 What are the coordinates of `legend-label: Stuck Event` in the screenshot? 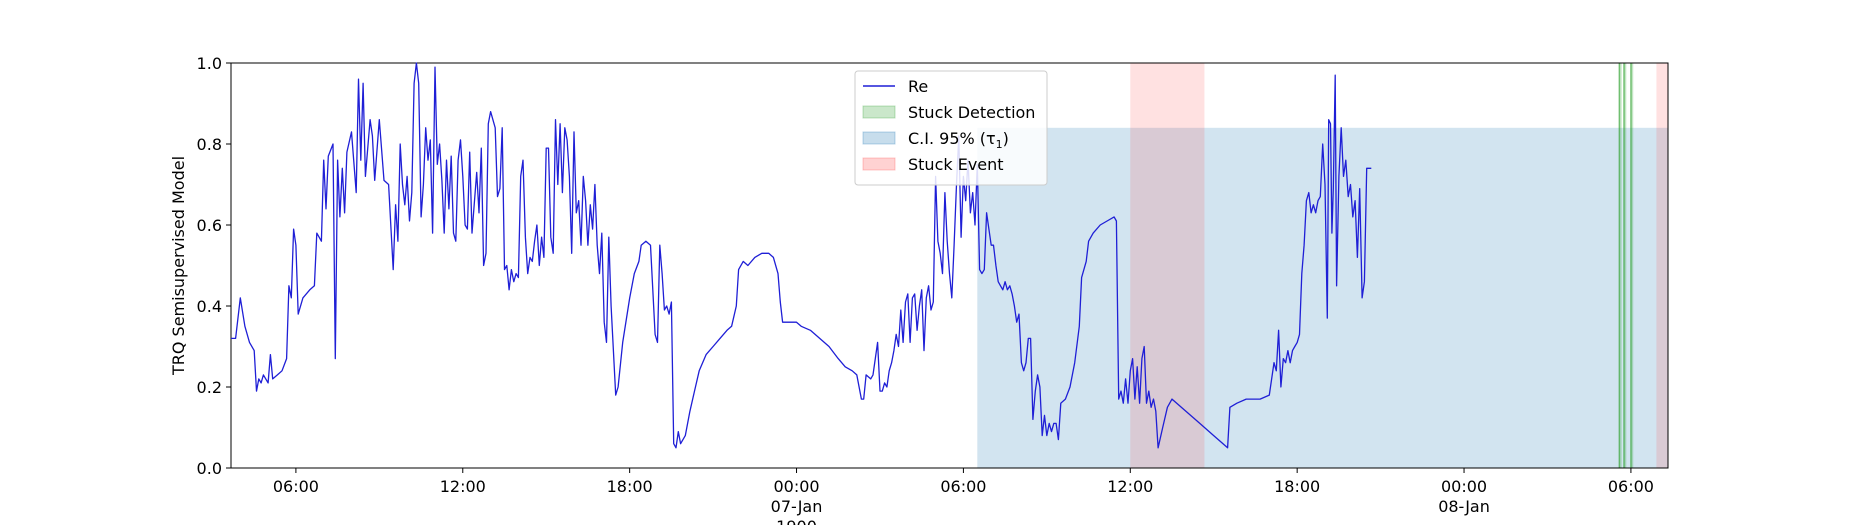 It's located at (956, 164).